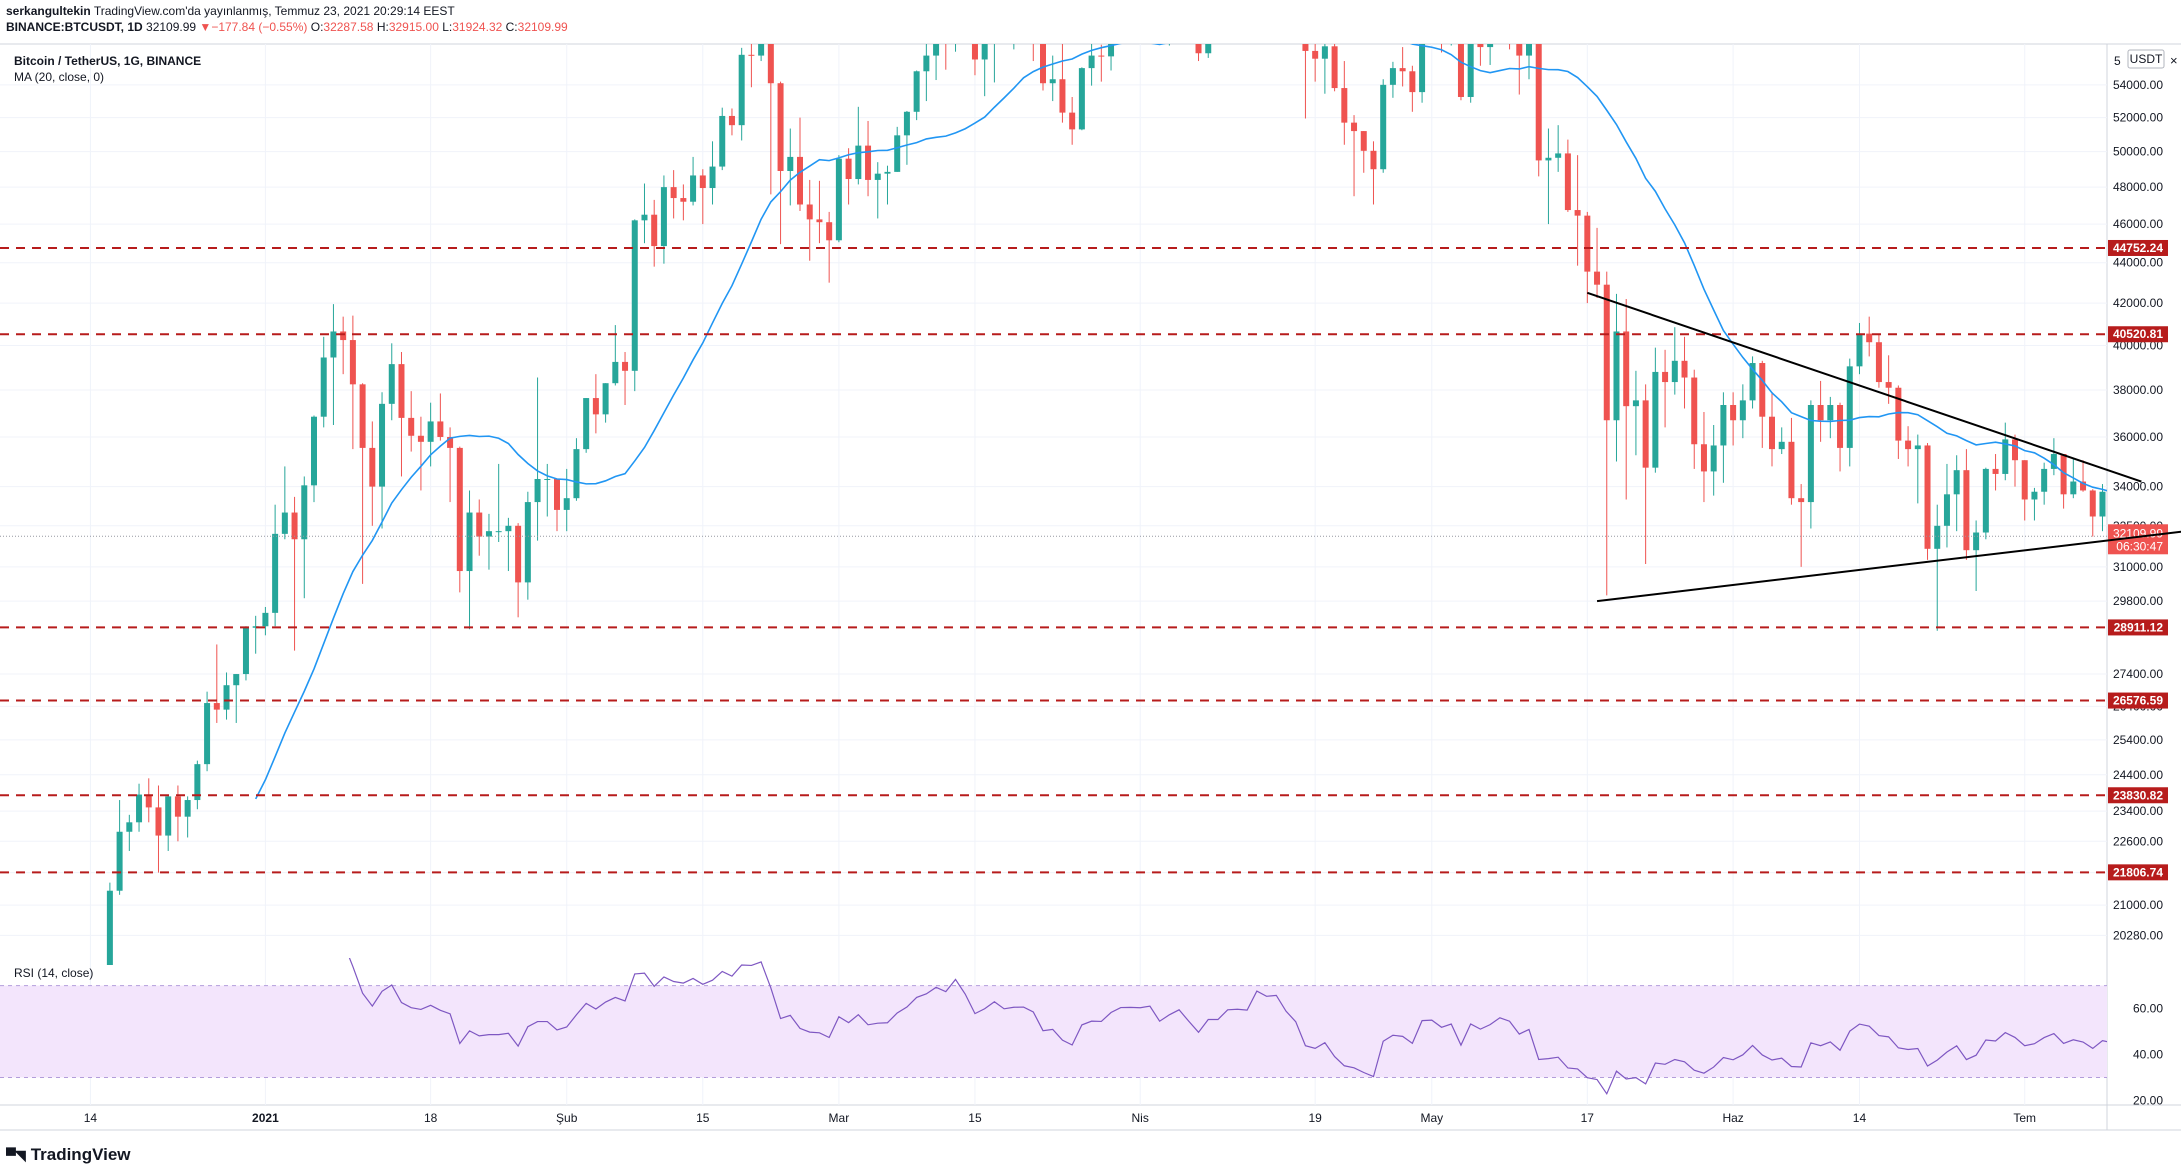  Describe the element at coordinates (2138, 263) in the screenshot. I see `y-tick-label: 44000.00` at that location.